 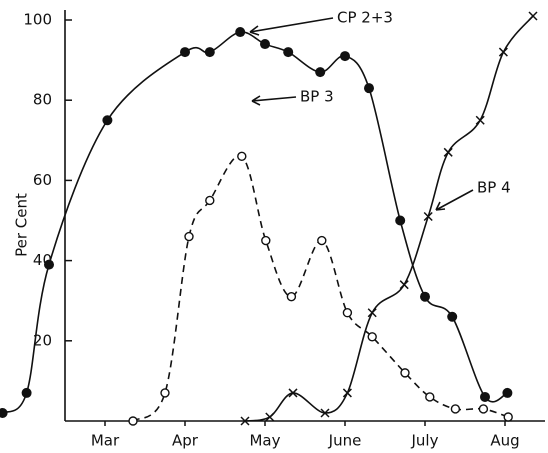 I want to click on y-axis-label: Per Cent, so click(x=22, y=225).